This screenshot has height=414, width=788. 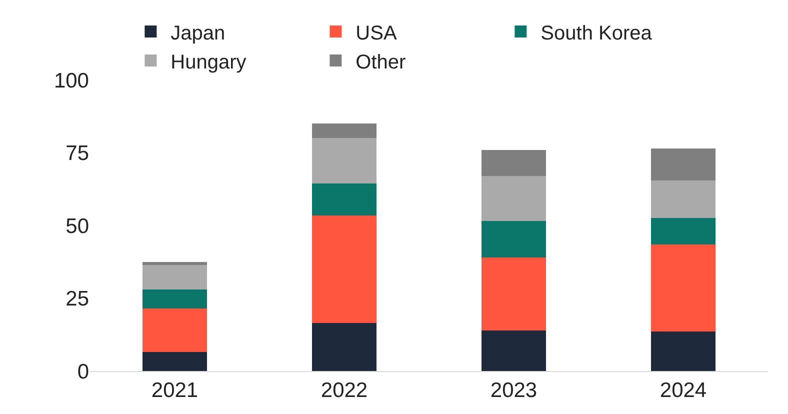 I want to click on legend-label: South Korea, so click(x=596, y=33).